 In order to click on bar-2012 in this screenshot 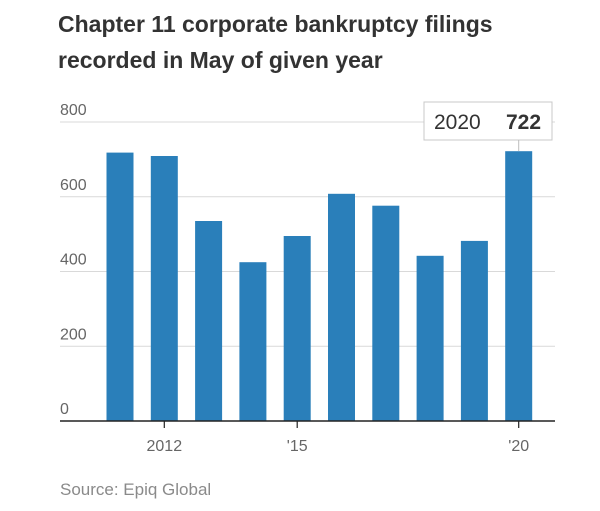, I will do `click(164, 288)`.